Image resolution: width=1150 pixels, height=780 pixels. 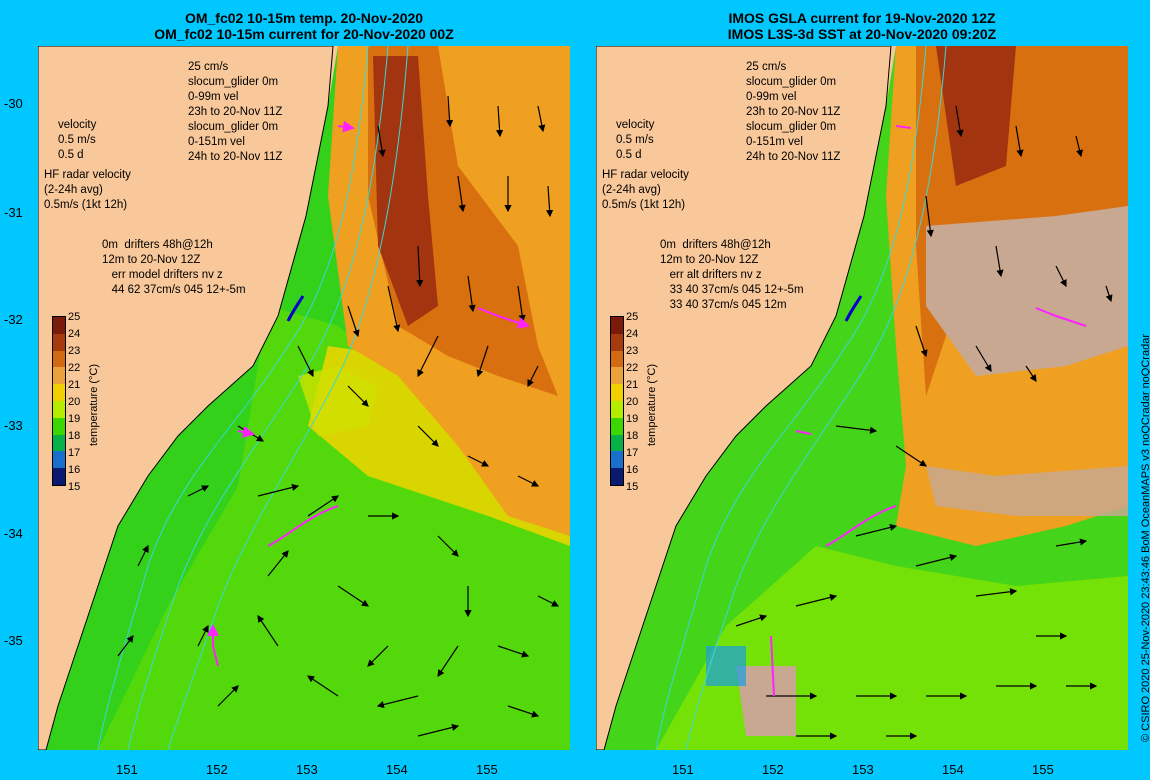 What do you see at coordinates (617, 401) in the screenshot?
I see `temperature-colorbar-r` at bounding box center [617, 401].